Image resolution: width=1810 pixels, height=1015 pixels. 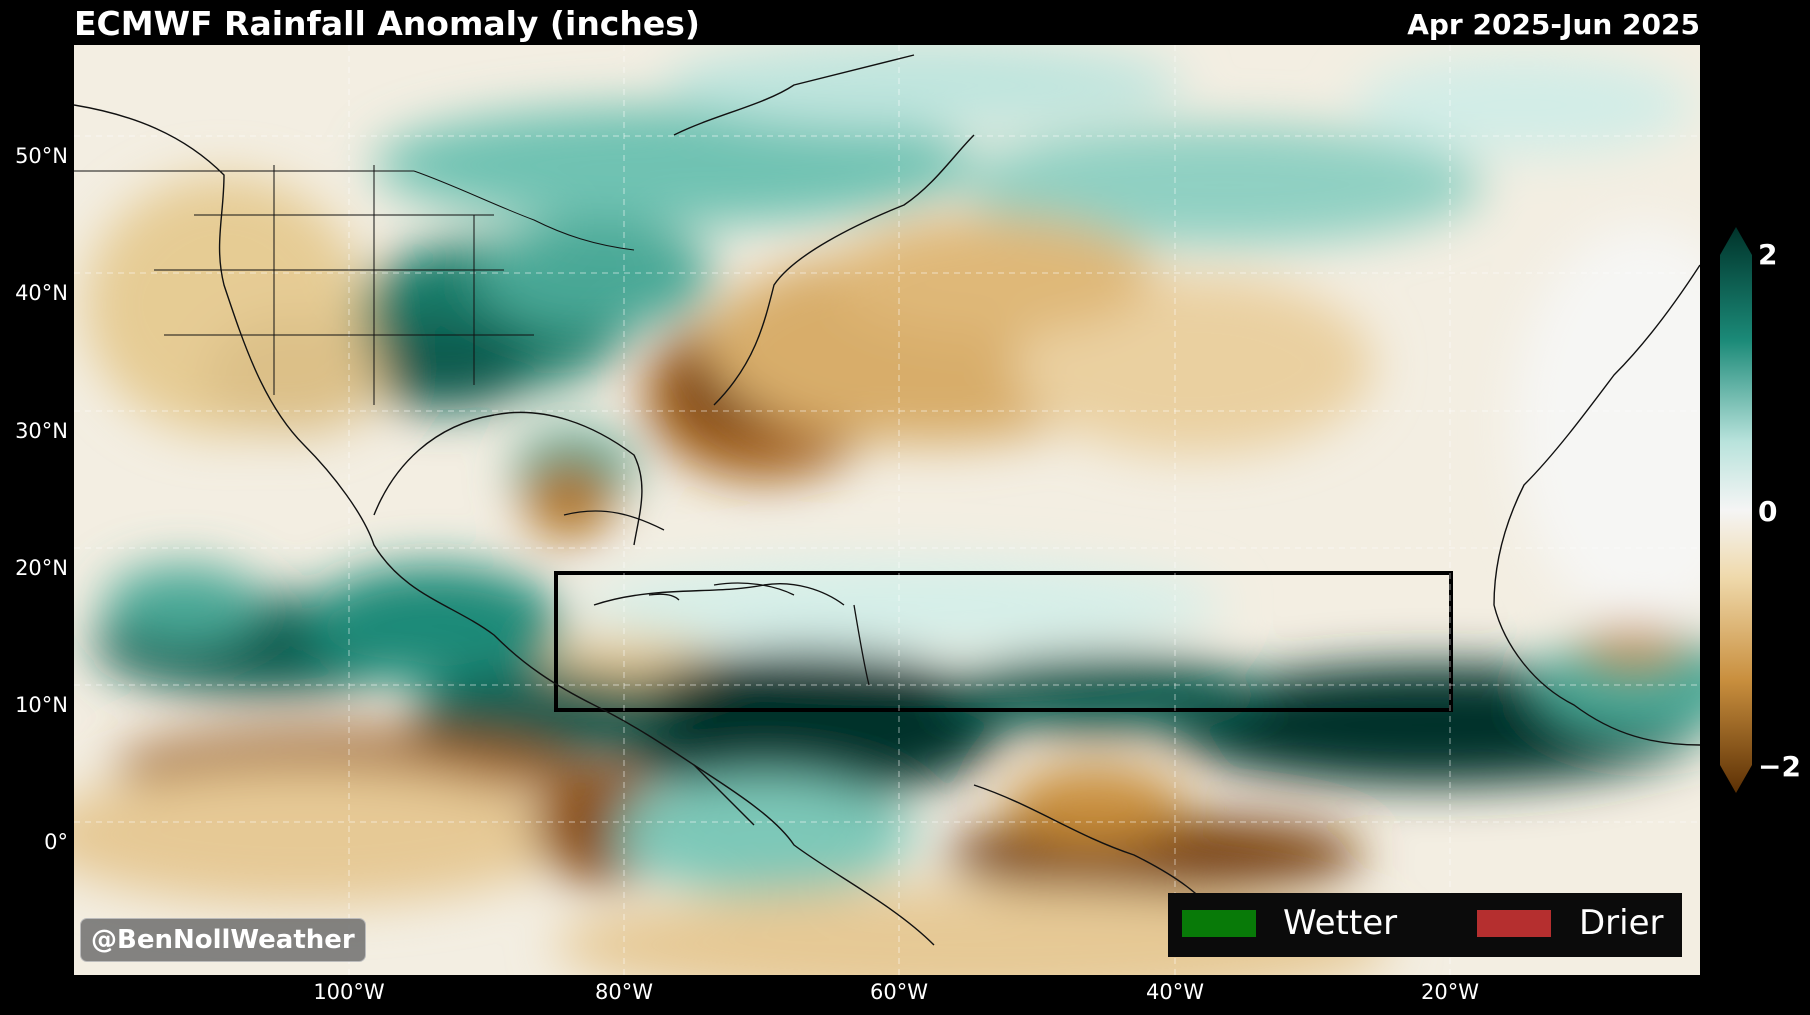 What do you see at coordinates (1736, 510) in the screenshot?
I see `colorbar` at bounding box center [1736, 510].